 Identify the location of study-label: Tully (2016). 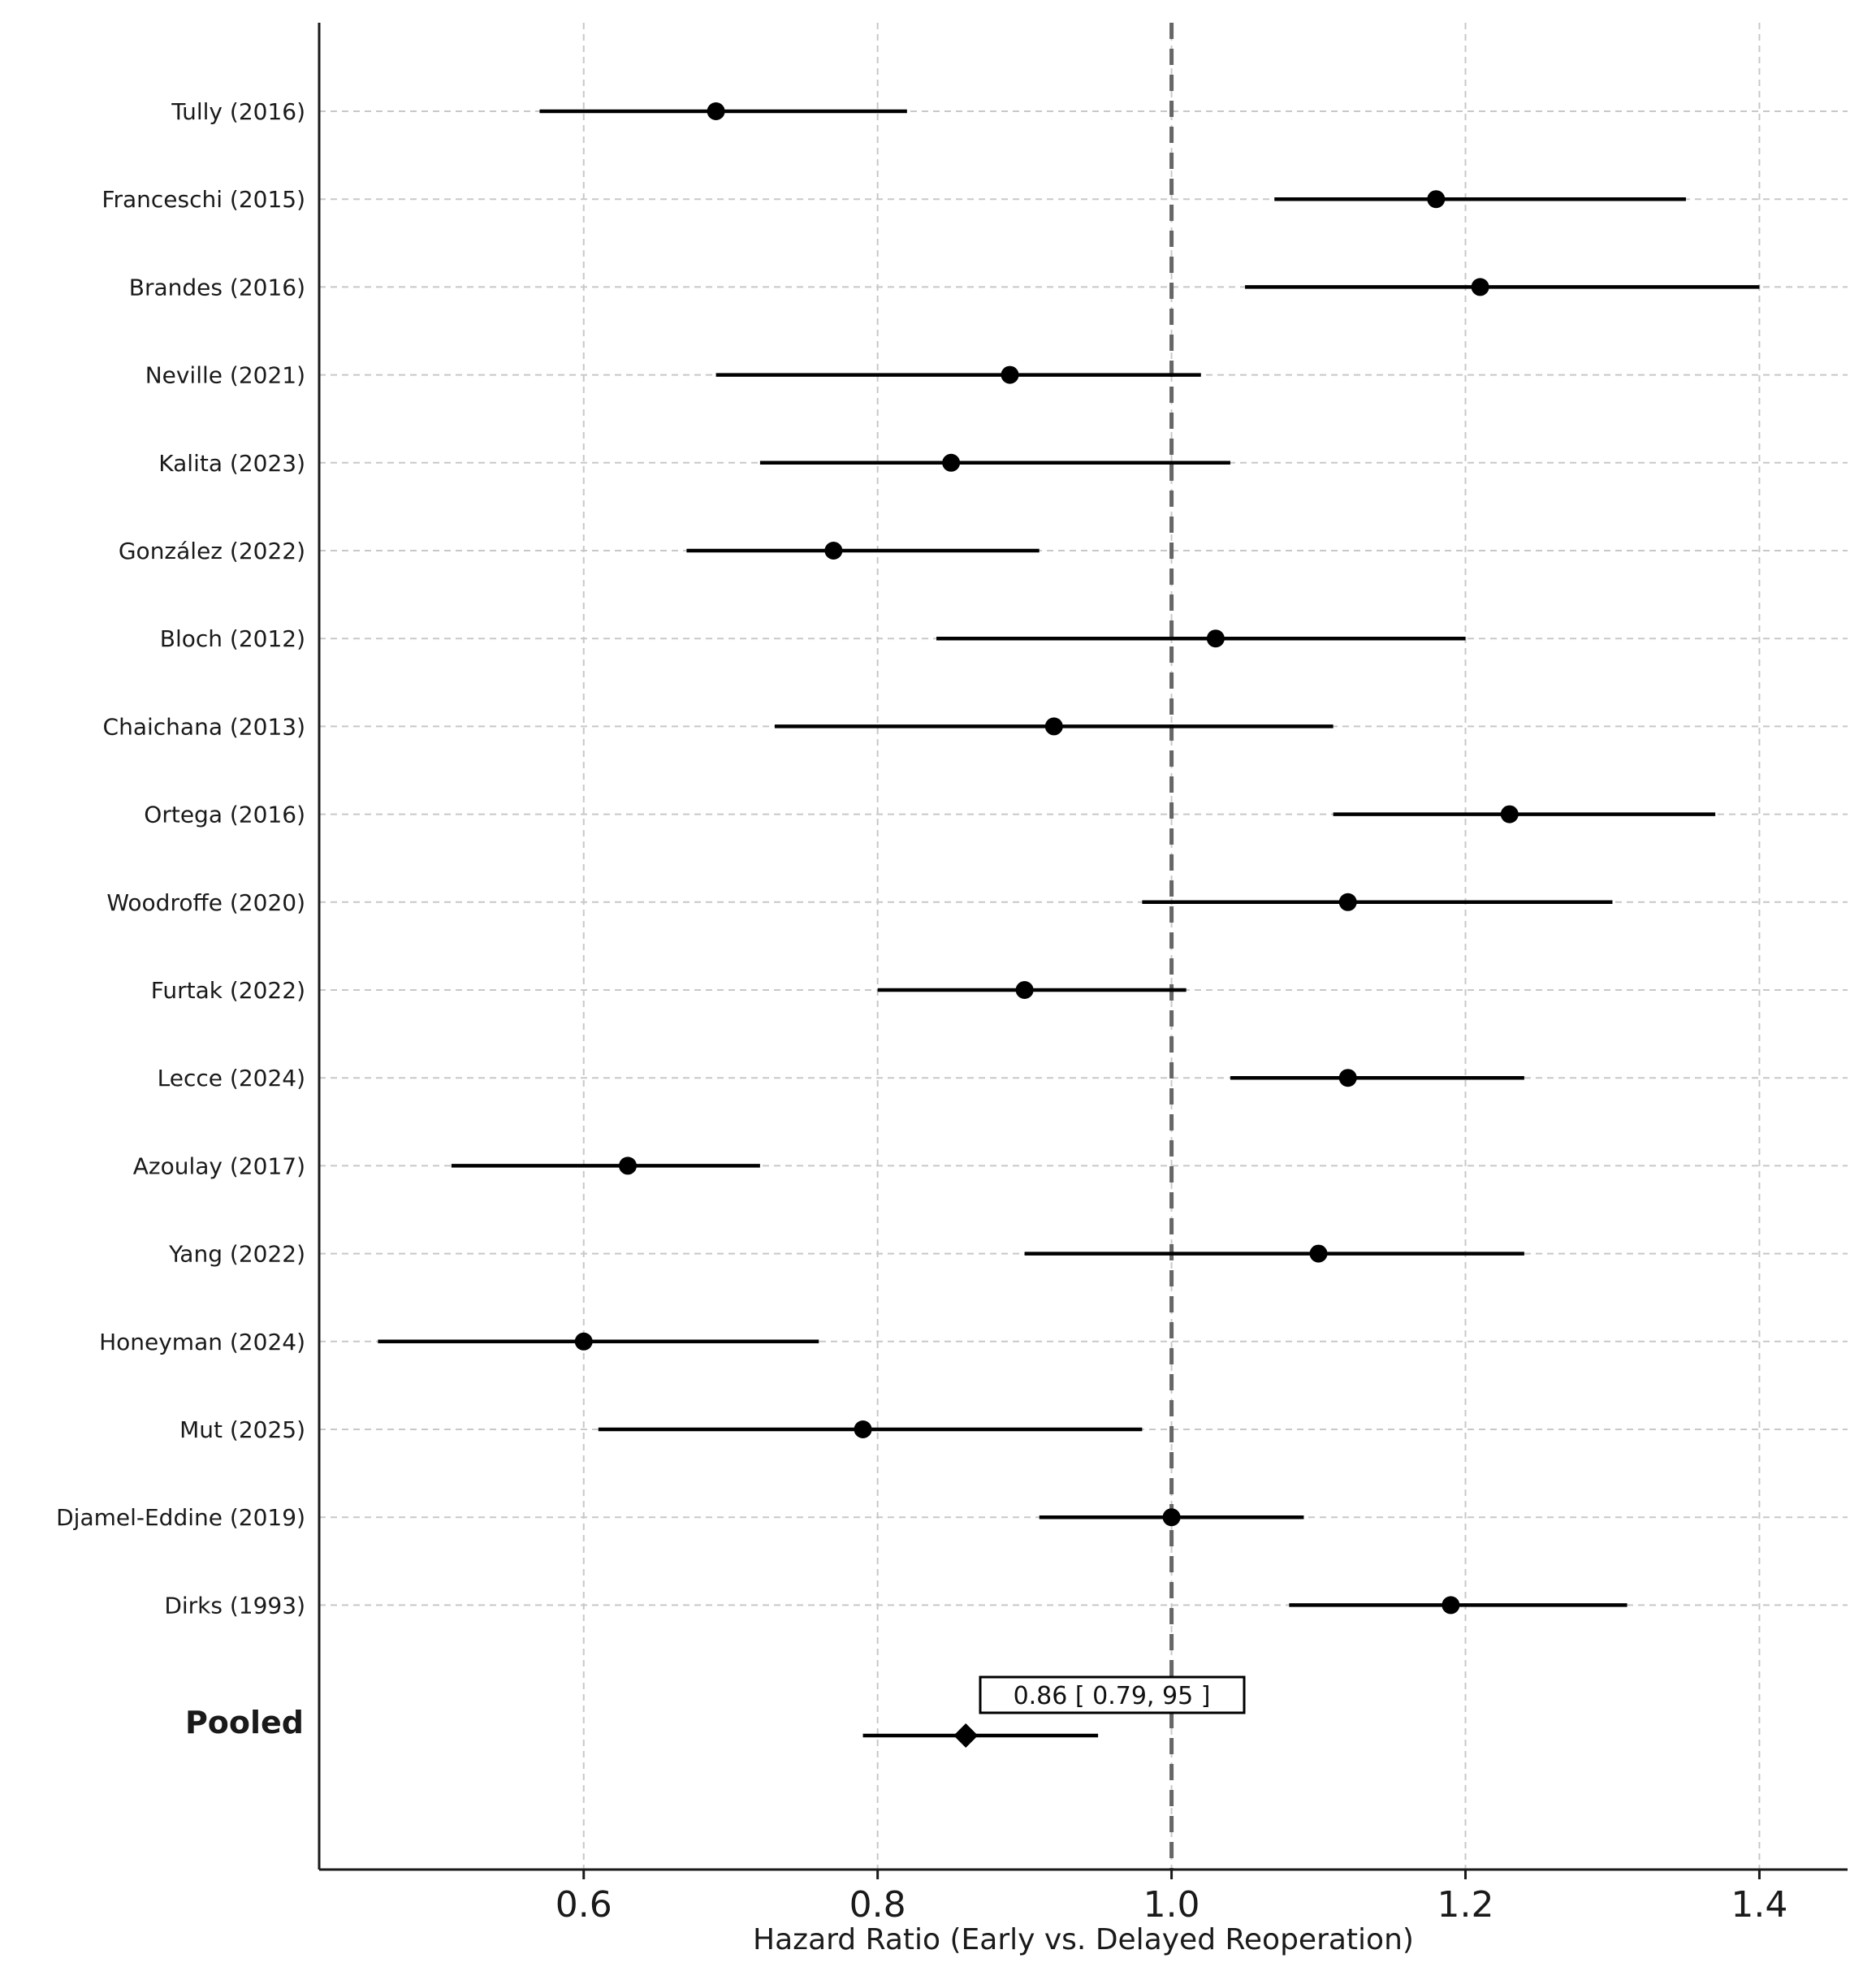
(238, 111).